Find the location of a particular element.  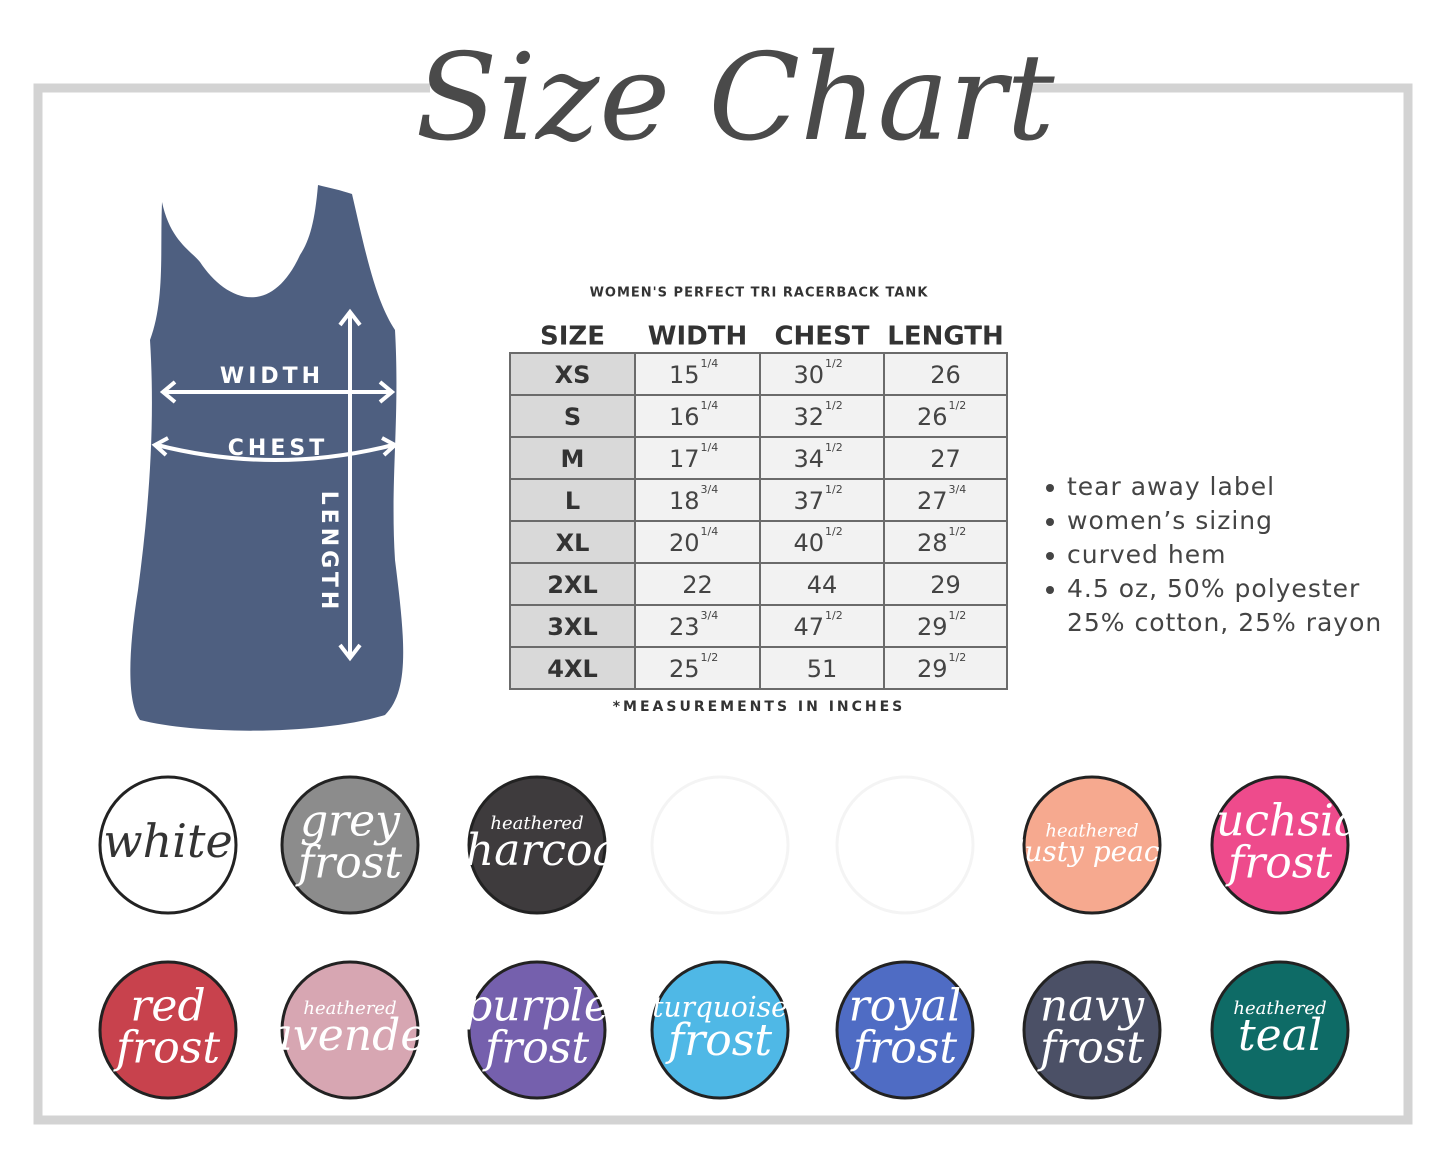

size-label: XS is located at coordinates (573, 375).